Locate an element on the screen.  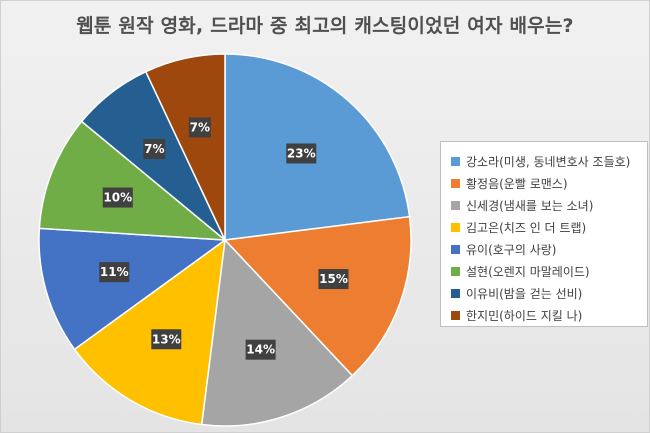
data-label-text: 14% is located at coordinates (260, 350).